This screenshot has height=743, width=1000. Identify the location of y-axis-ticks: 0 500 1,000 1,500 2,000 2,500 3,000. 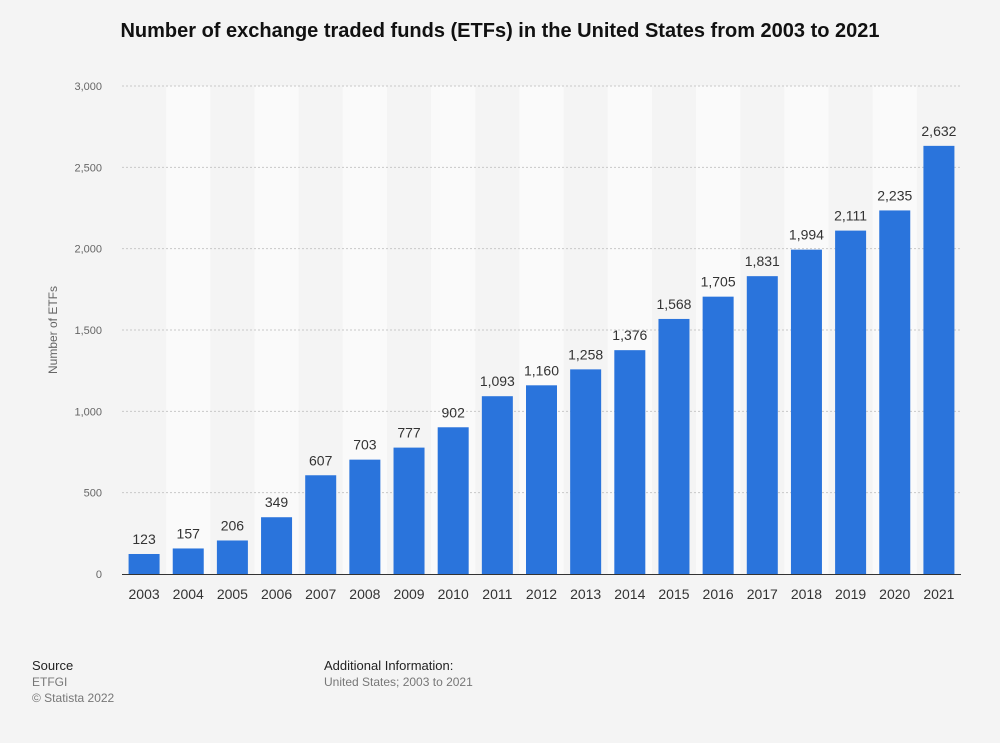
(88, 331).